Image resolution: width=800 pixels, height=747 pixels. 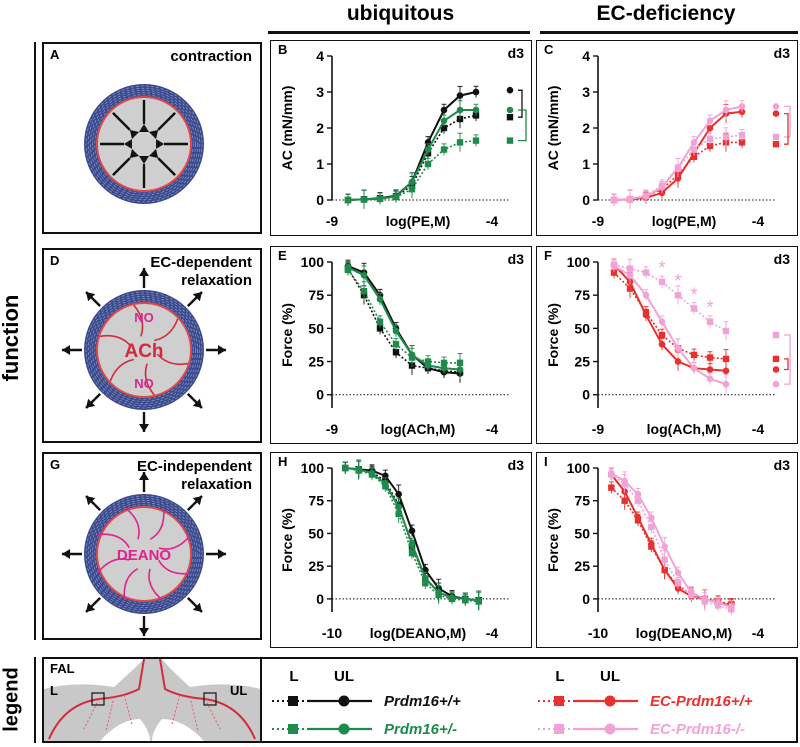 I want to click on y-tick-label: 2, so click(x=320, y=128).